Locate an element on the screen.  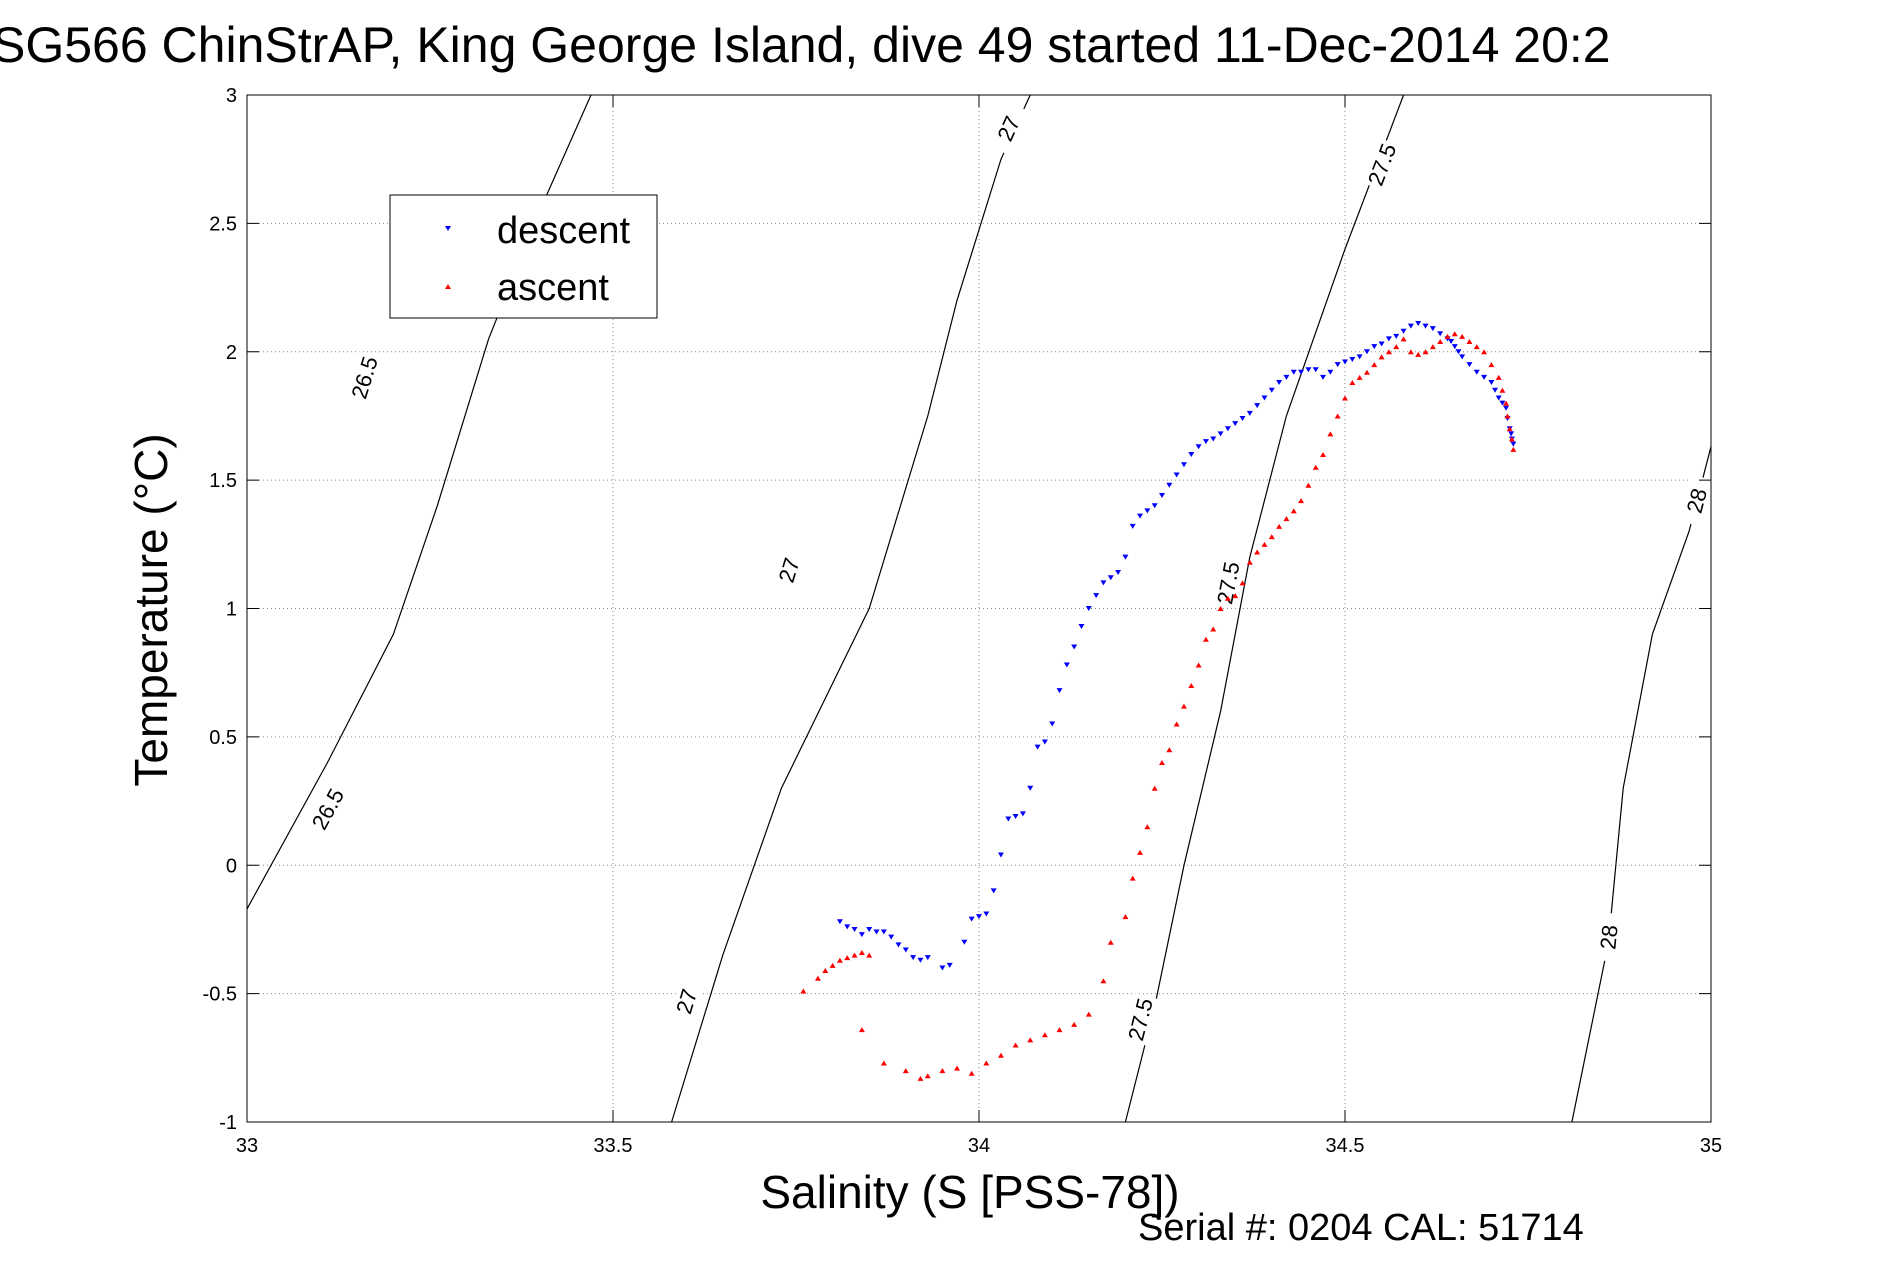
y-tick-label: 1.5 is located at coordinates (223, 481).